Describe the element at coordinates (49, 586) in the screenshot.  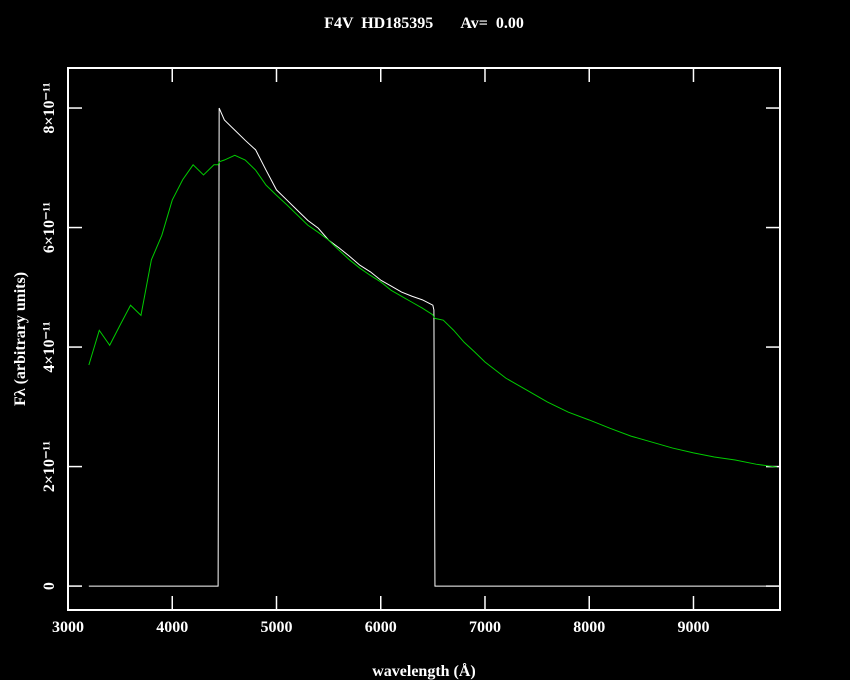
I see `y-tick-label: 0` at that location.